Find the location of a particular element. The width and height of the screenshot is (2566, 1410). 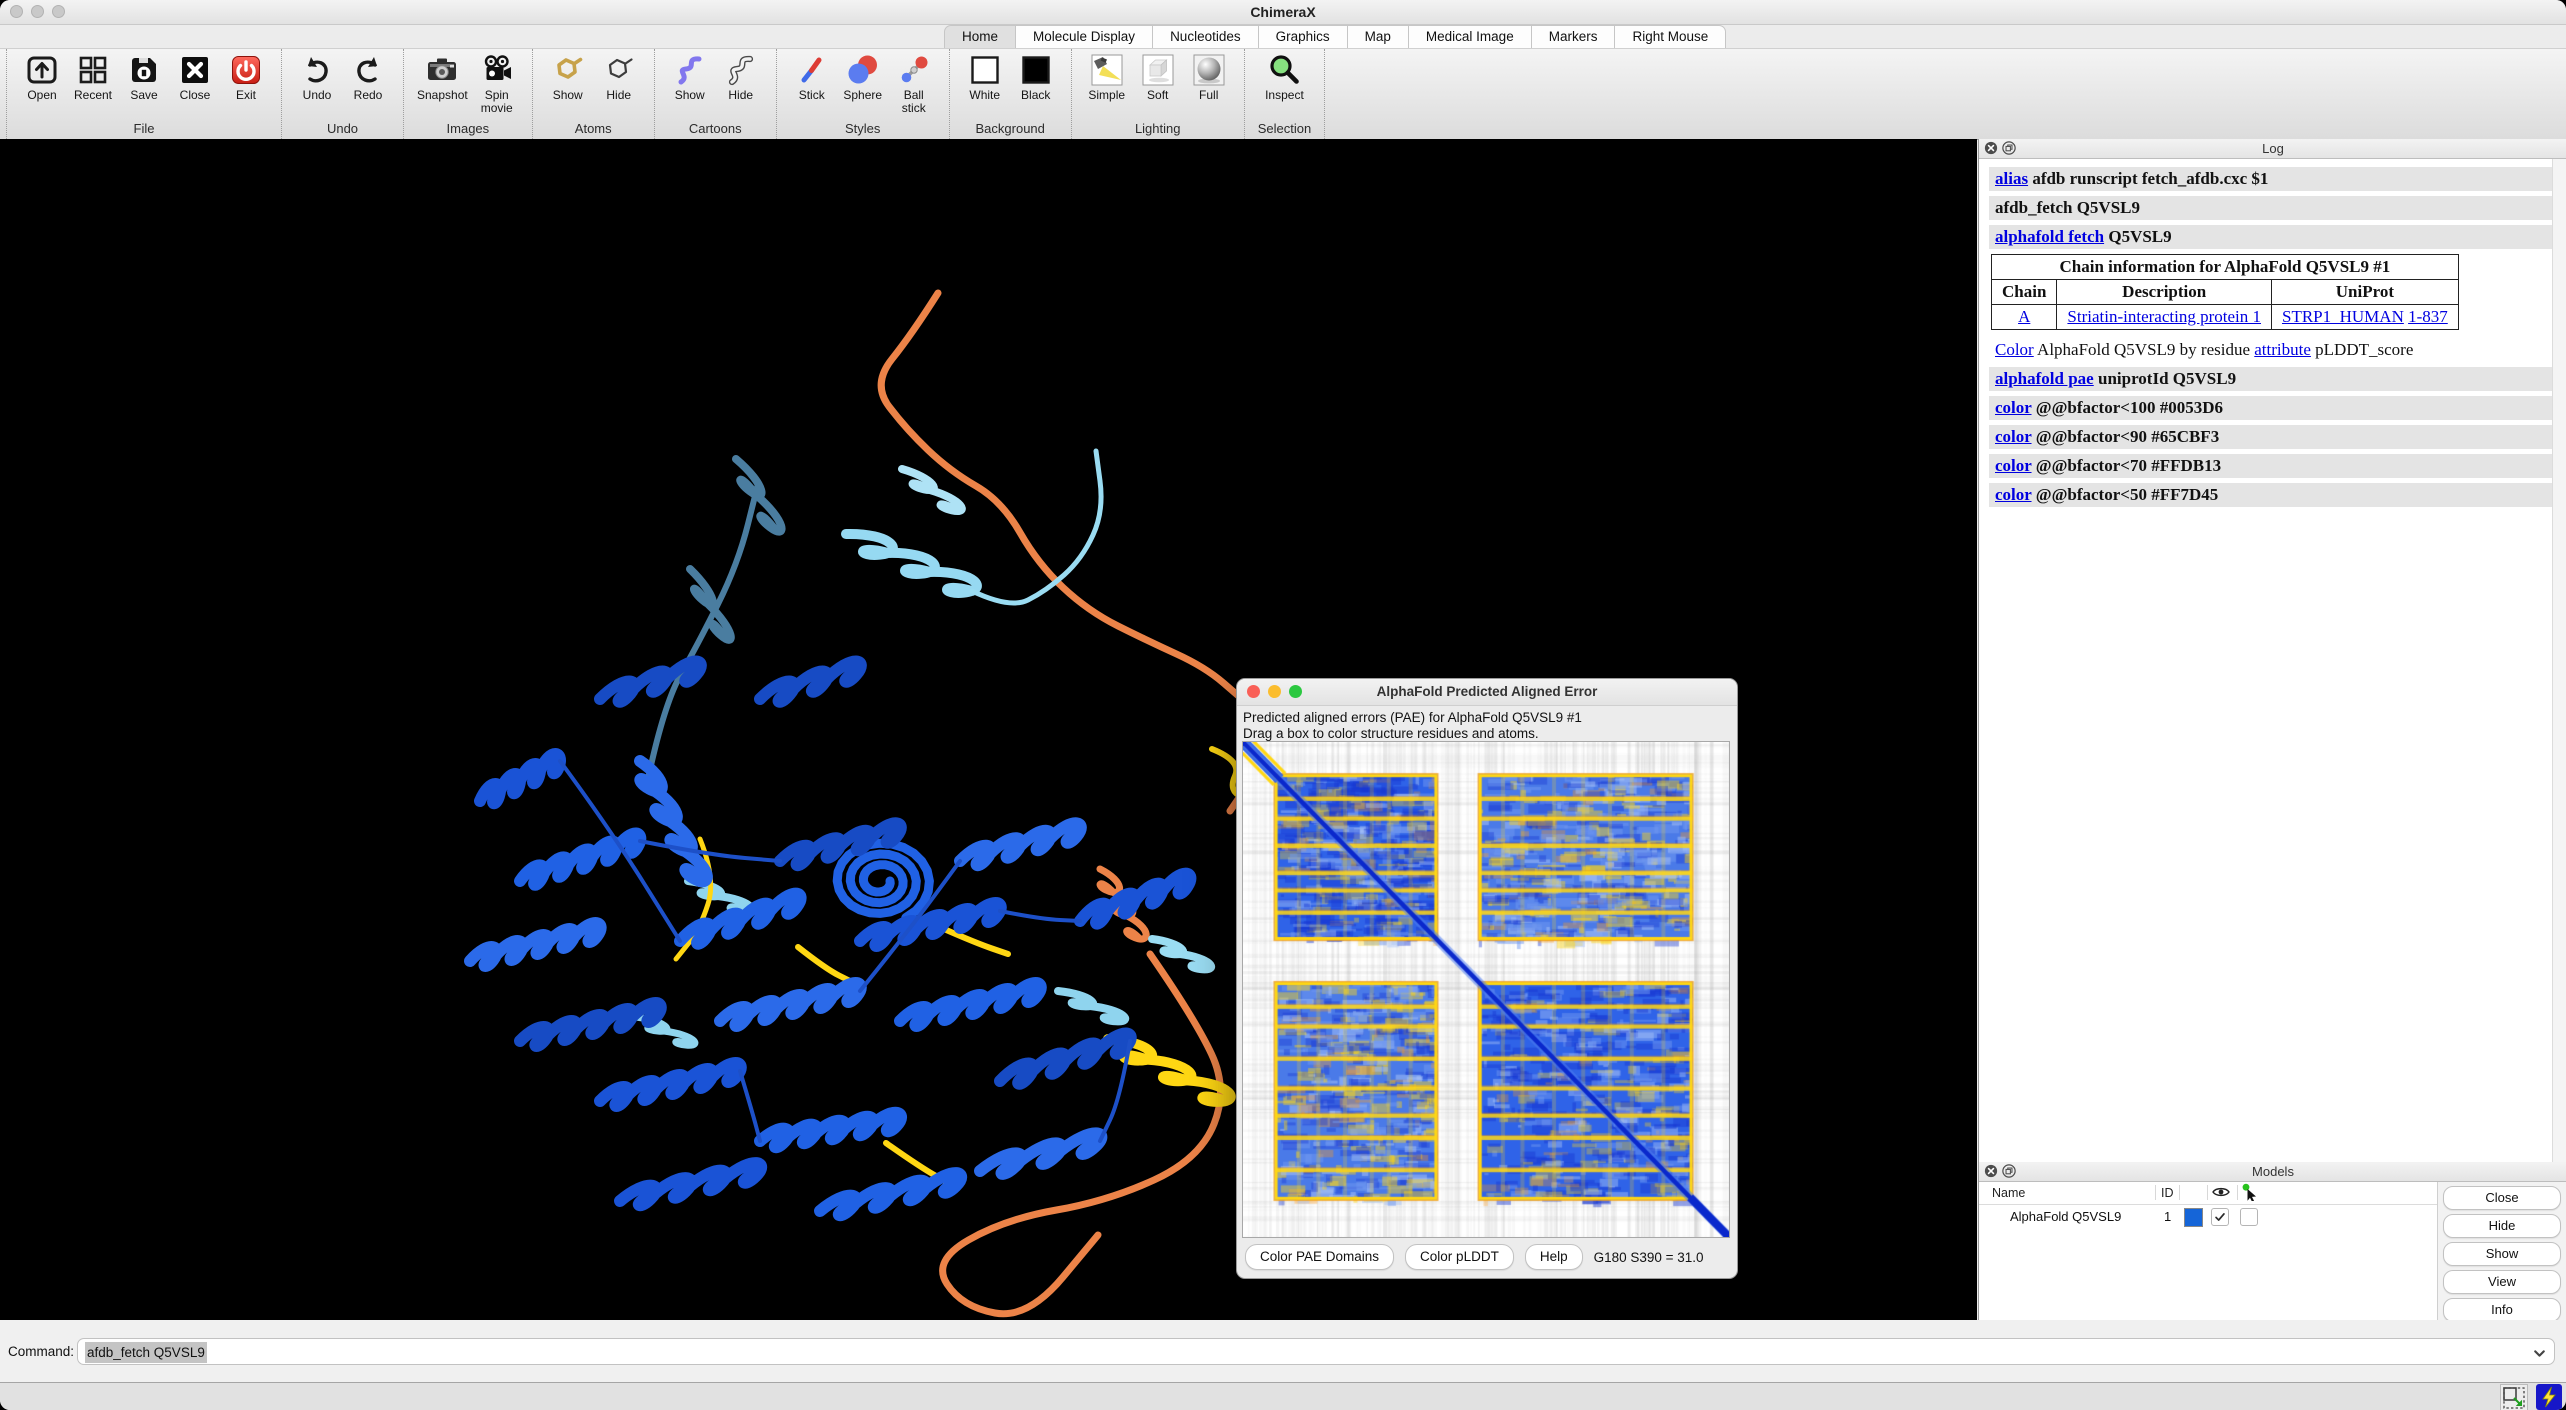

tab-home: Home is located at coordinates (980, 37).